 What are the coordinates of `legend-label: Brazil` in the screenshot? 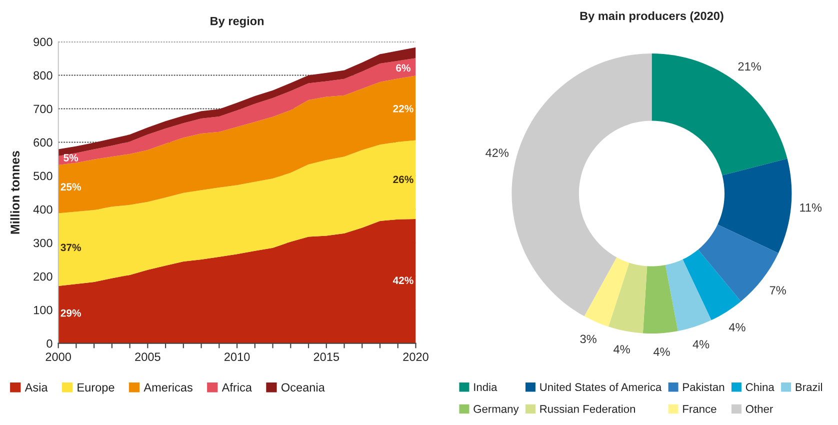 It's located at (809, 387).